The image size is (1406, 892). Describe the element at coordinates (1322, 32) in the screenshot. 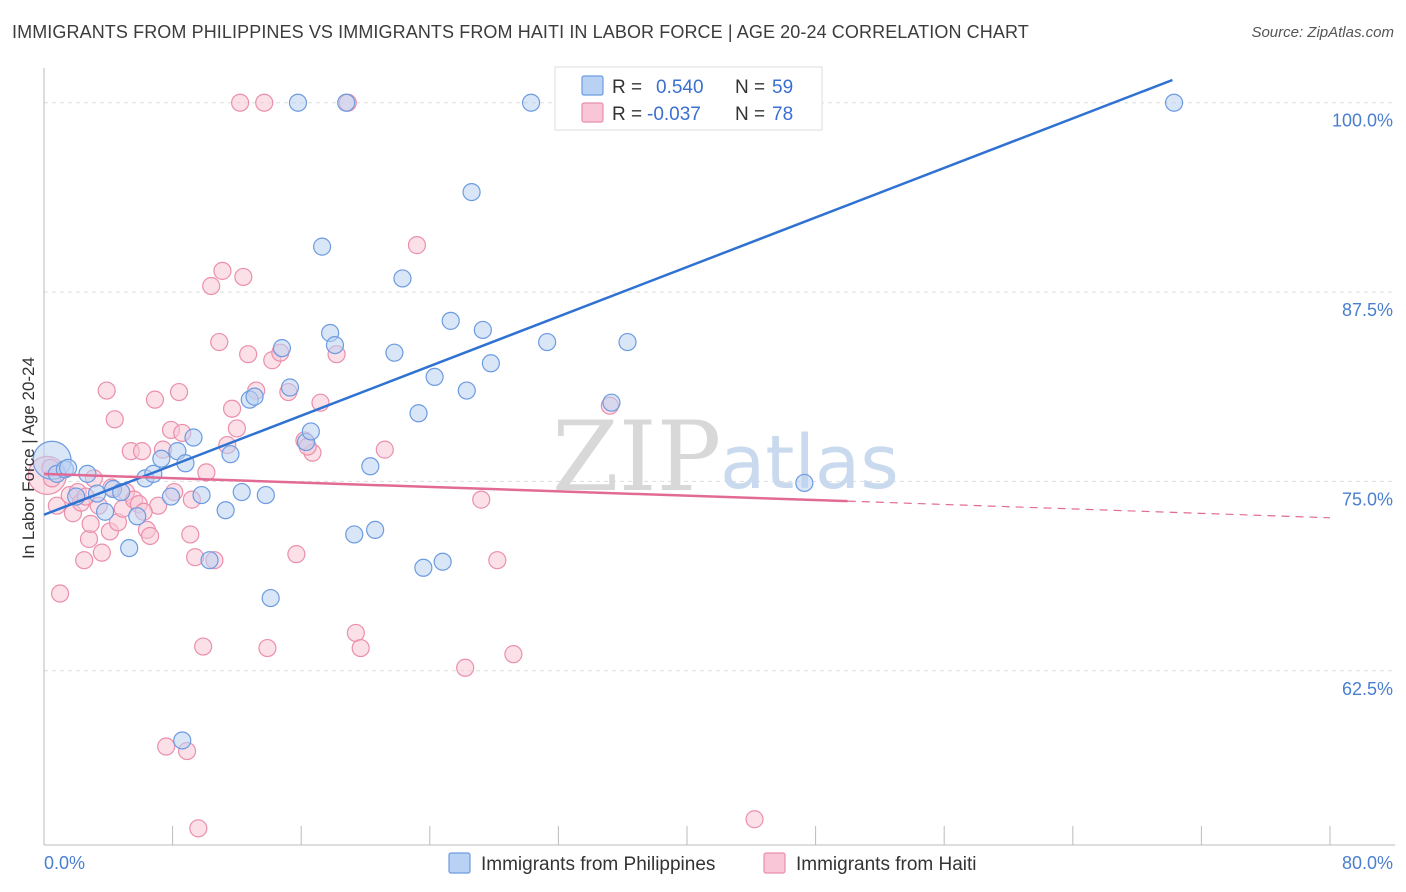

I see `chart-source: Source: ZipAtlas.com` at that location.